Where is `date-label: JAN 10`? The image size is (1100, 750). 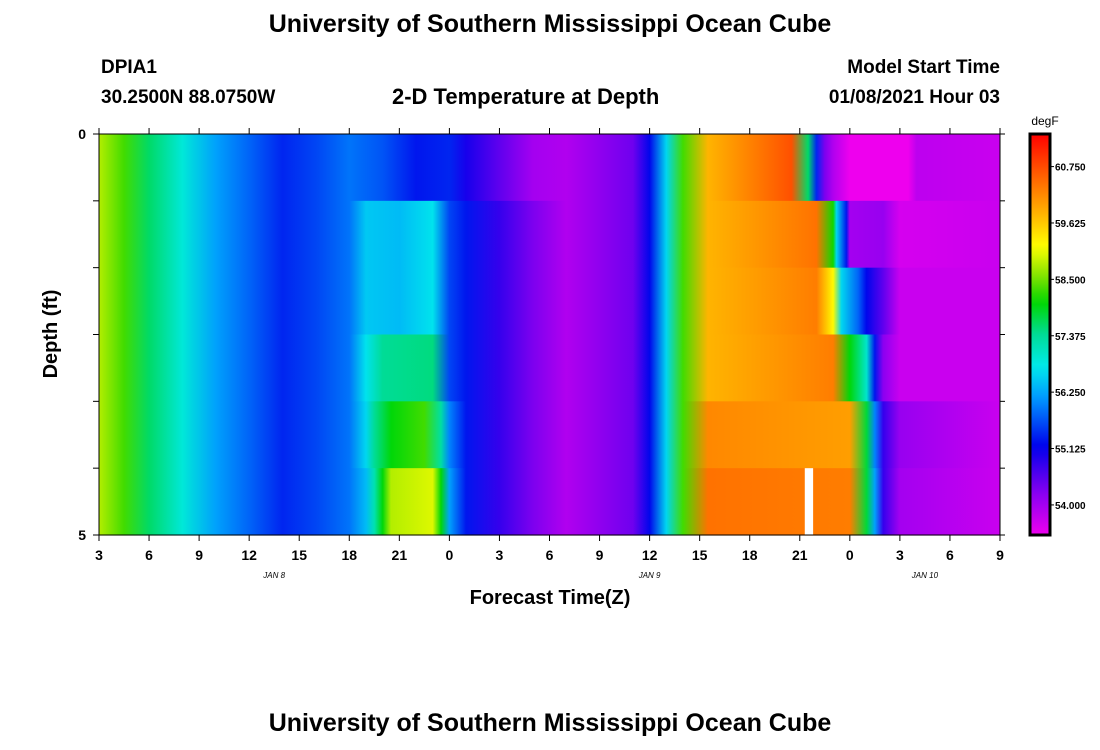 date-label: JAN 10 is located at coordinates (925, 575).